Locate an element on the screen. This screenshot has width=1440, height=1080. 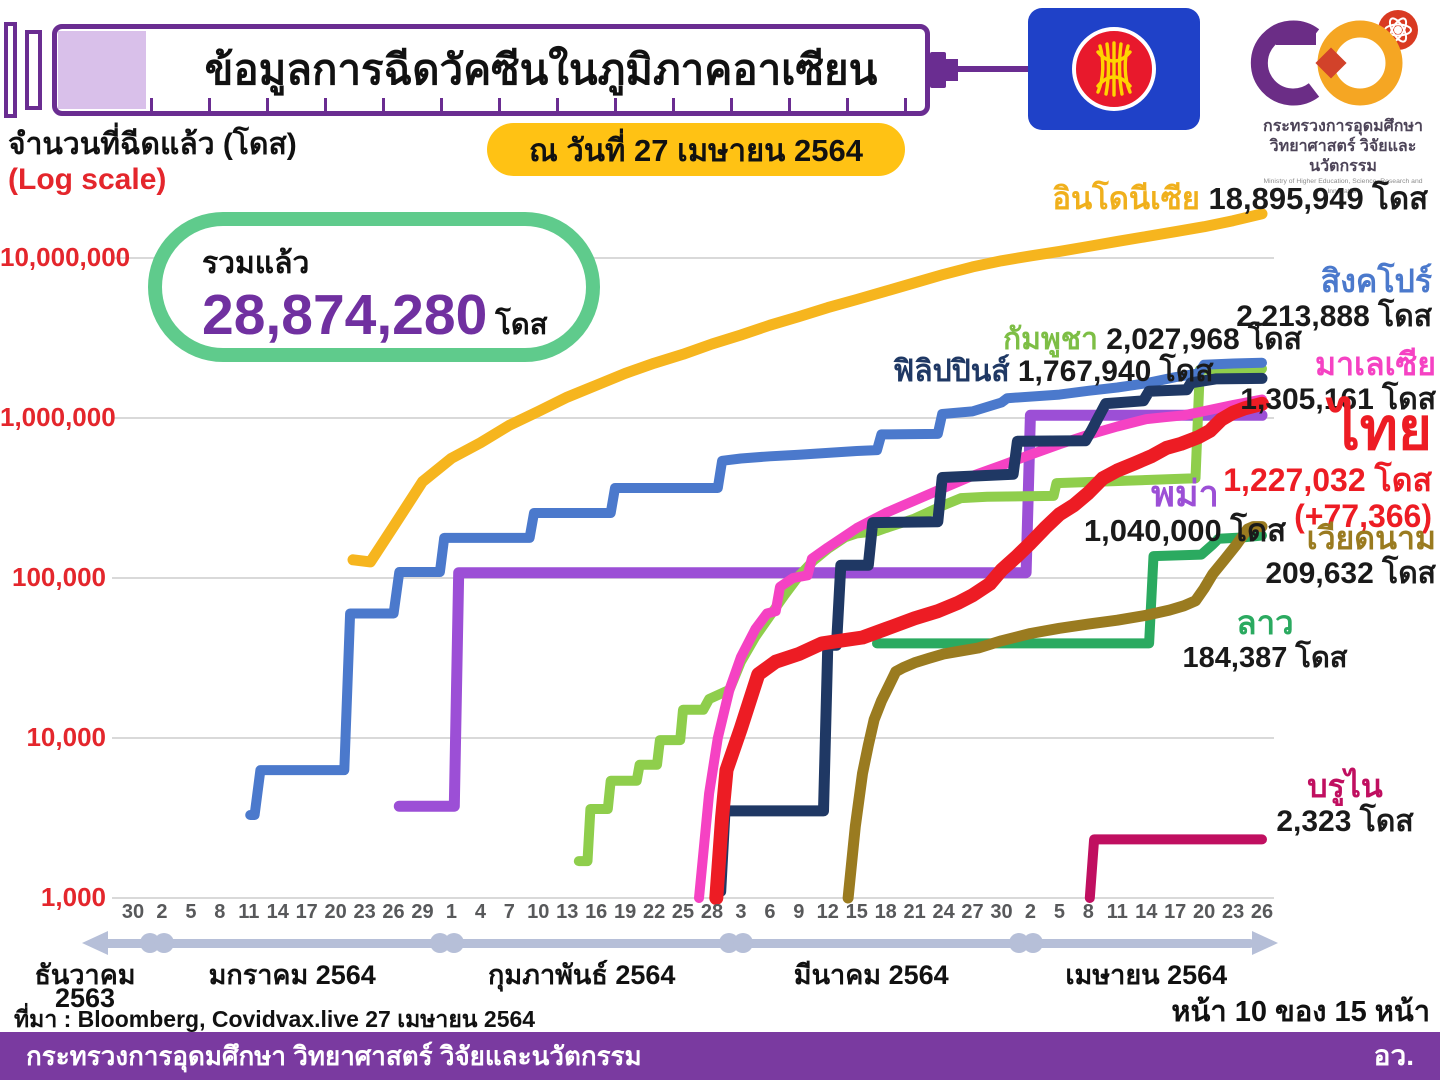
country-label-text: 18,895,949 โดส is located at coordinates (1318, 198).